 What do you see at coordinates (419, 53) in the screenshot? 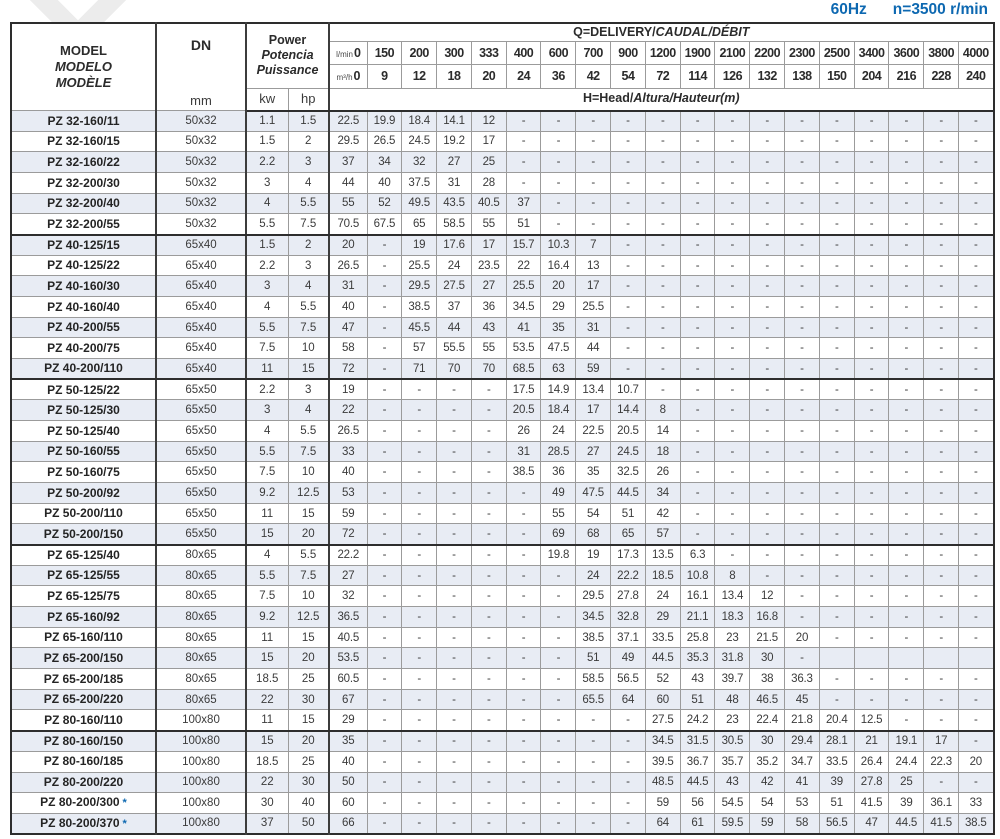
I see `flow-lmin-header-cell: 200` at bounding box center [419, 53].